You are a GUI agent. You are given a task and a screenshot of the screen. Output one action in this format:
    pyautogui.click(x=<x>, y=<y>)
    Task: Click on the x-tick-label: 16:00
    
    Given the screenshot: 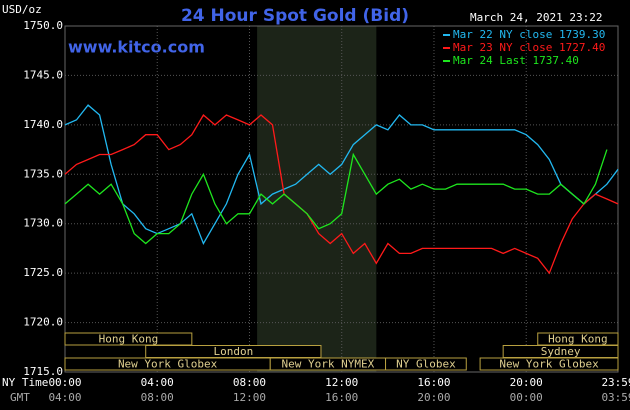 What is the action you would take?
    pyautogui.click(x=433, y=382)
    